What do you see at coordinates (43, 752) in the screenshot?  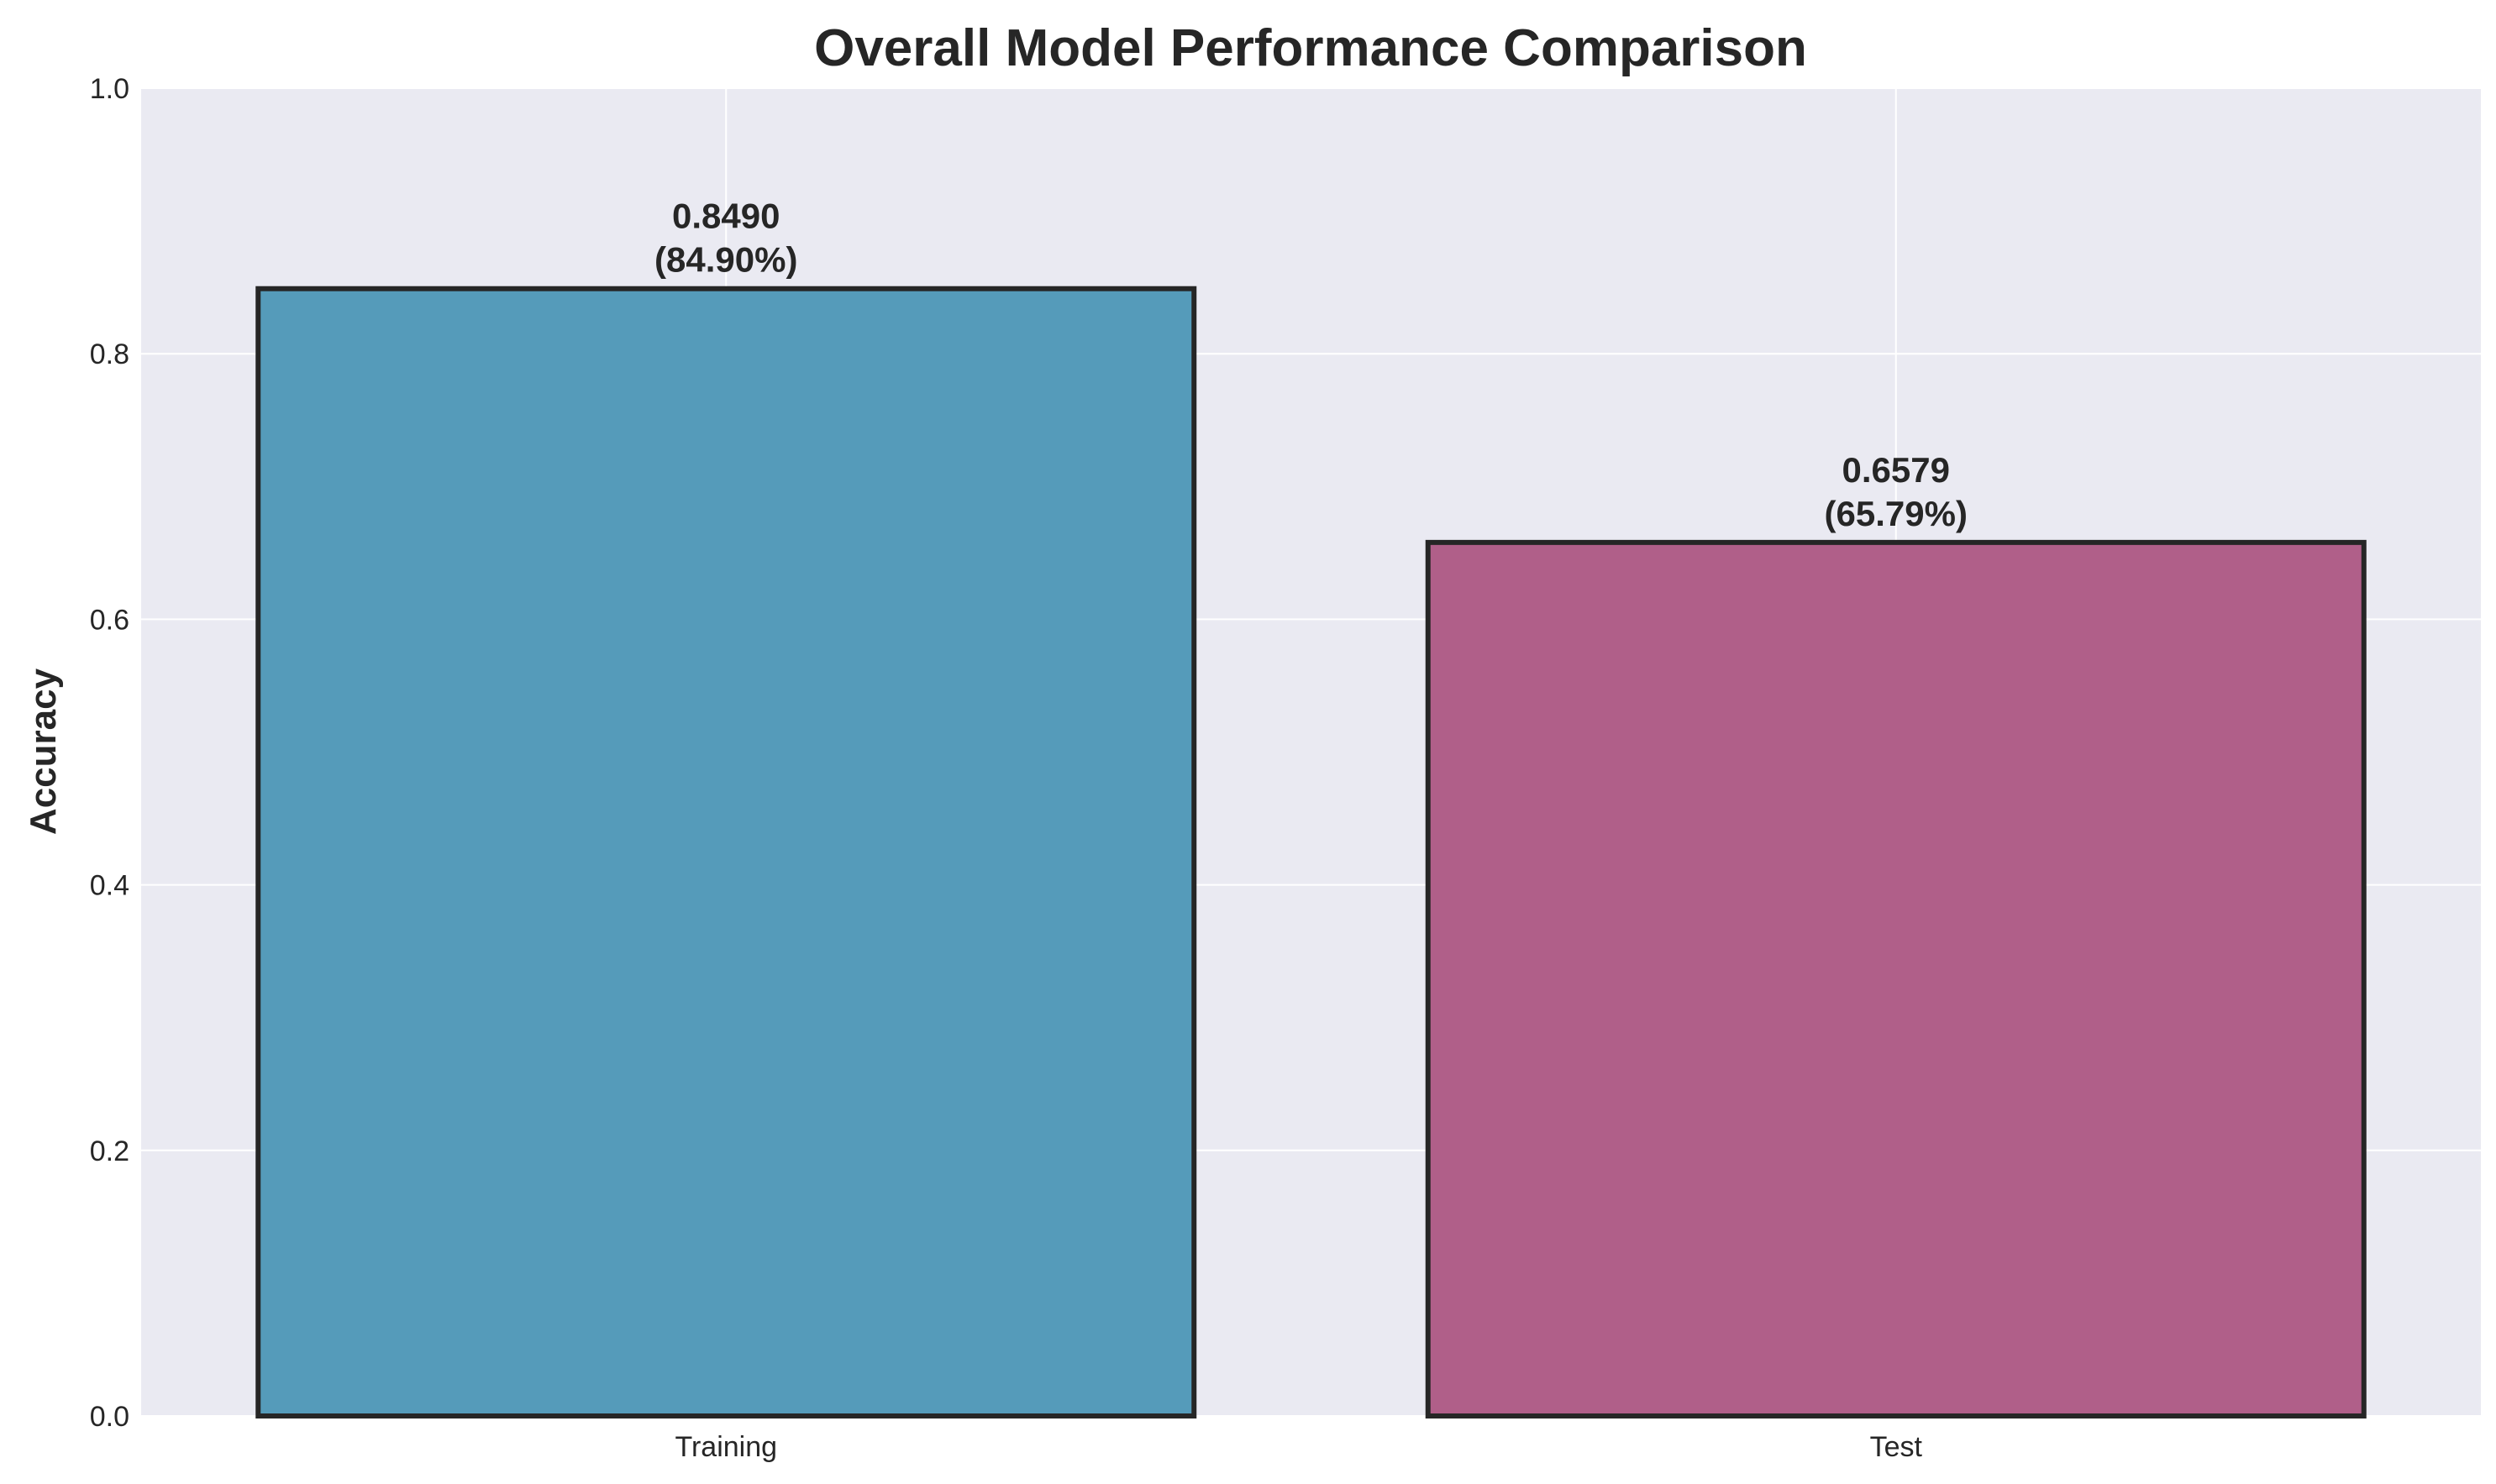 I see `y-axis-label: Accuracy` at bounding box center [43, 752].